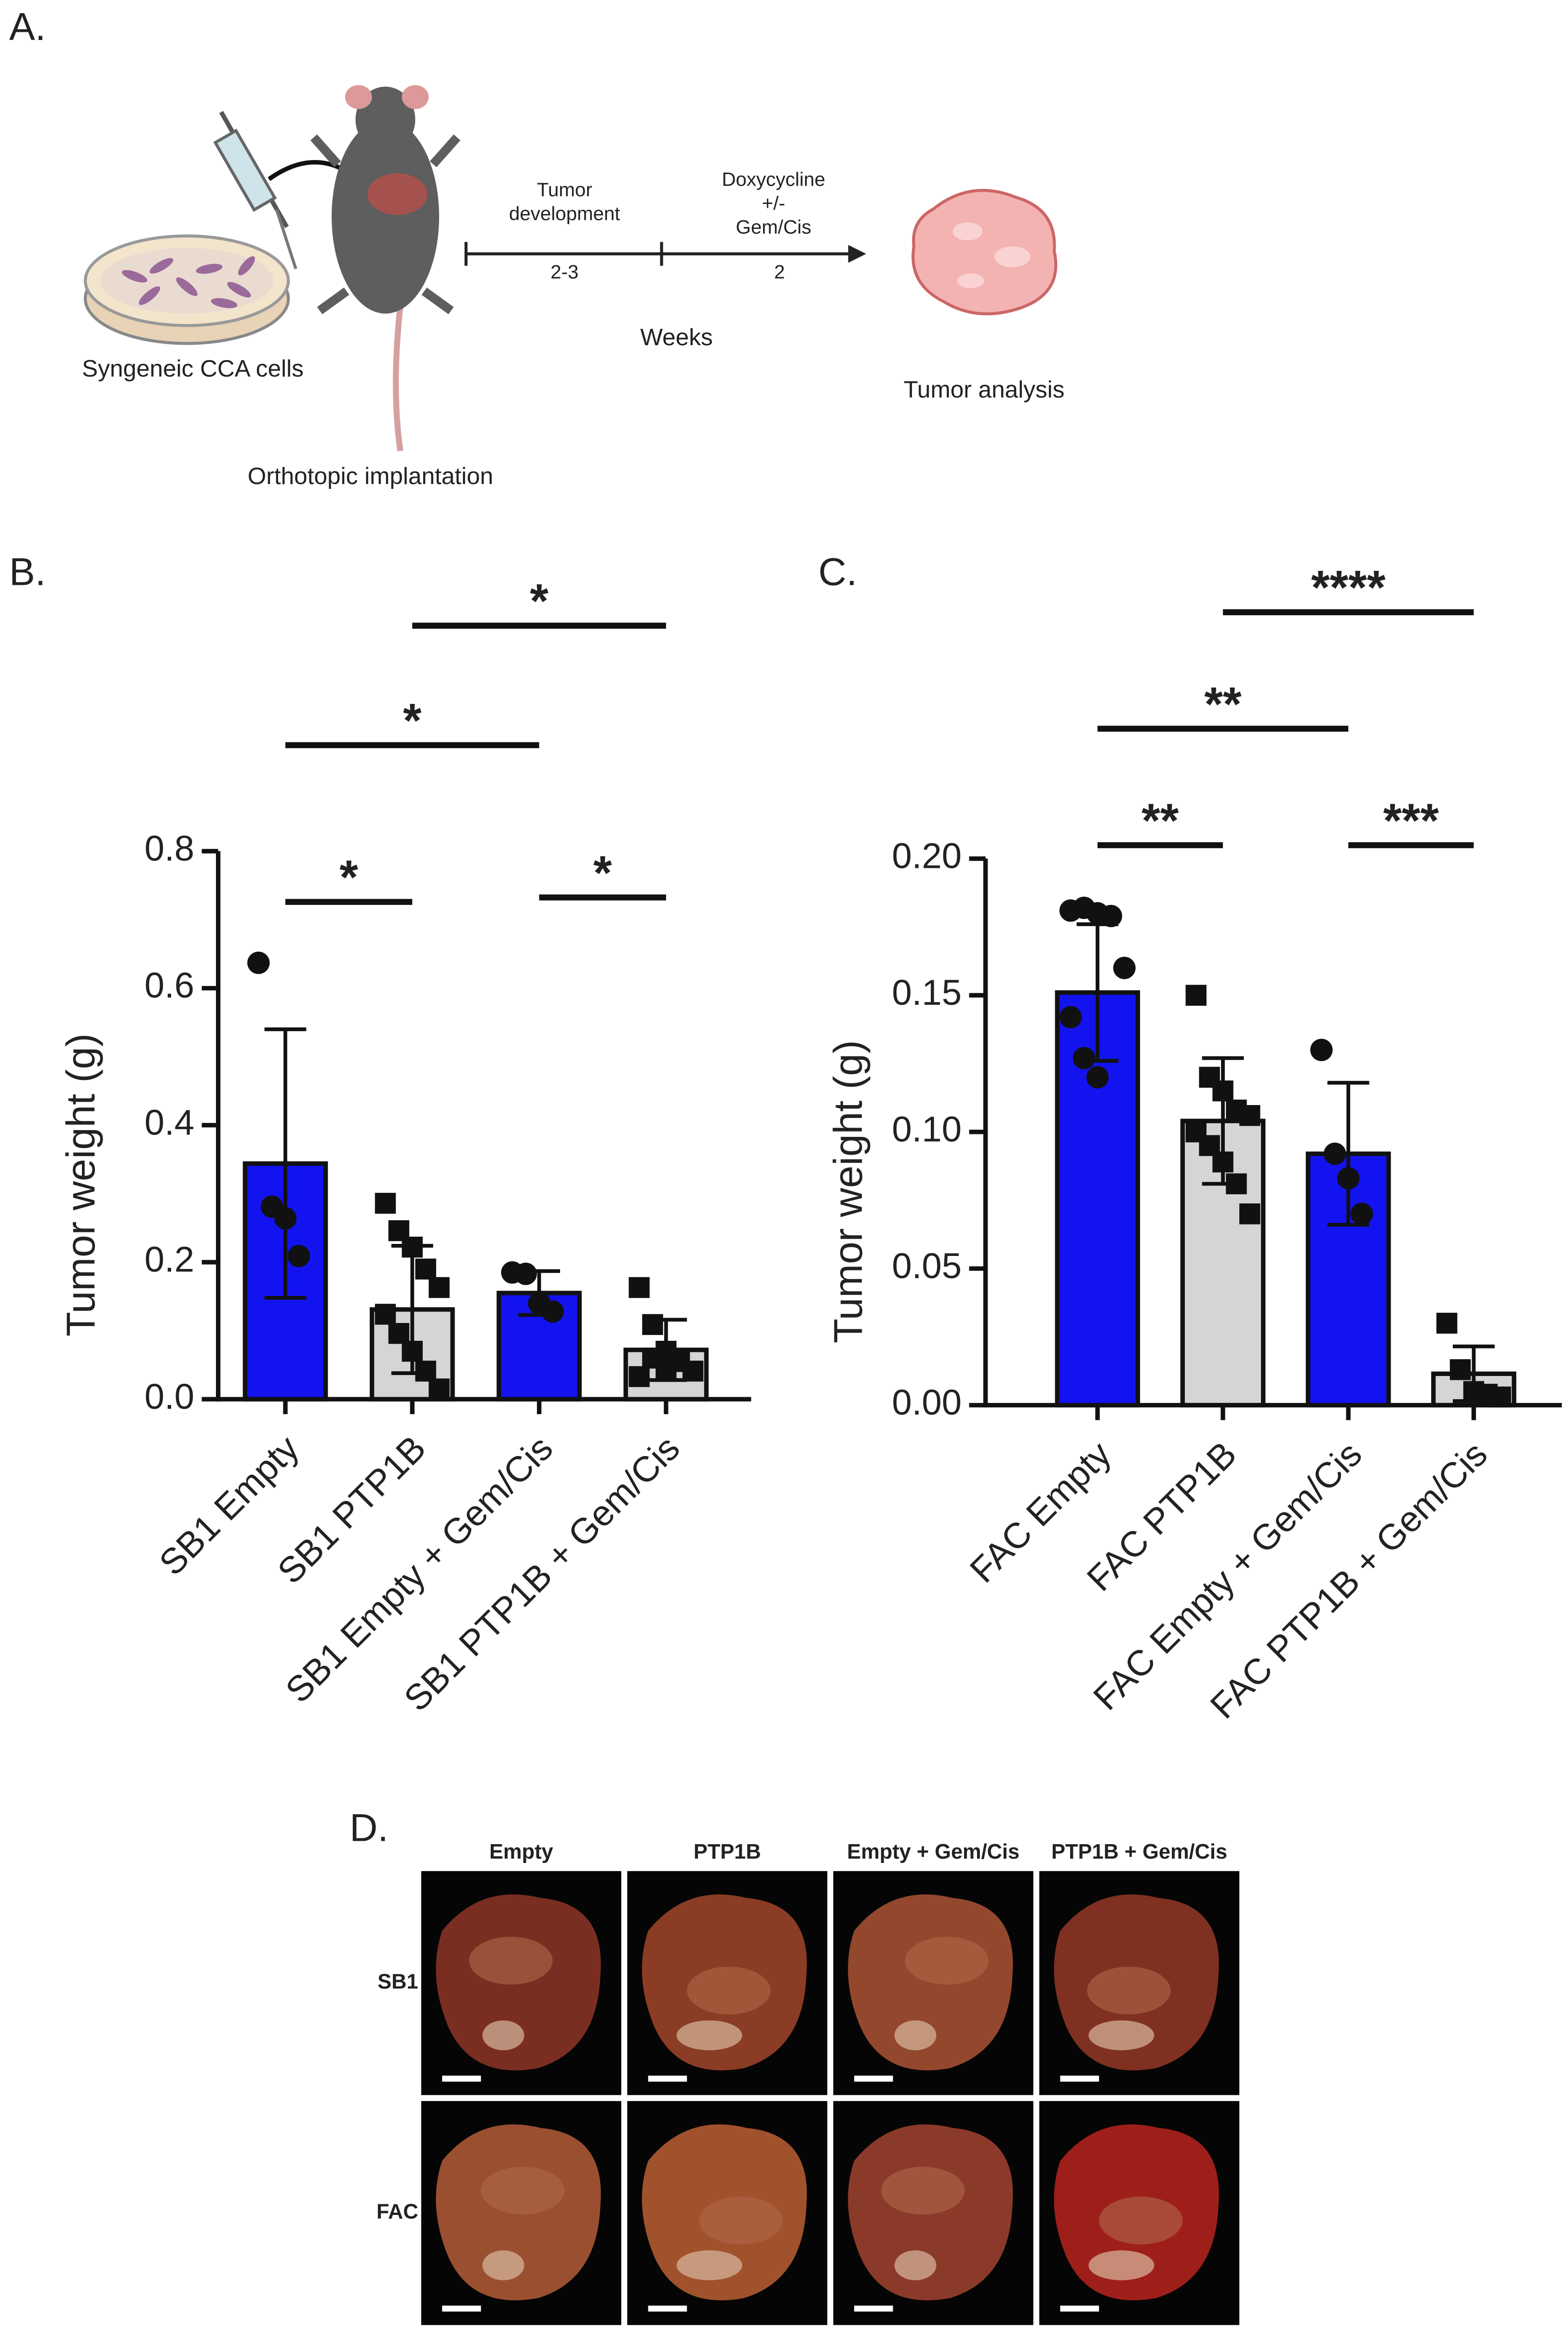 The height and width of the screenshot is (2334, 1568). What do you see at coordinates (1348, 588) in the screenshot?
I see `significance-label: ****` at bounding box center [1348, 588].